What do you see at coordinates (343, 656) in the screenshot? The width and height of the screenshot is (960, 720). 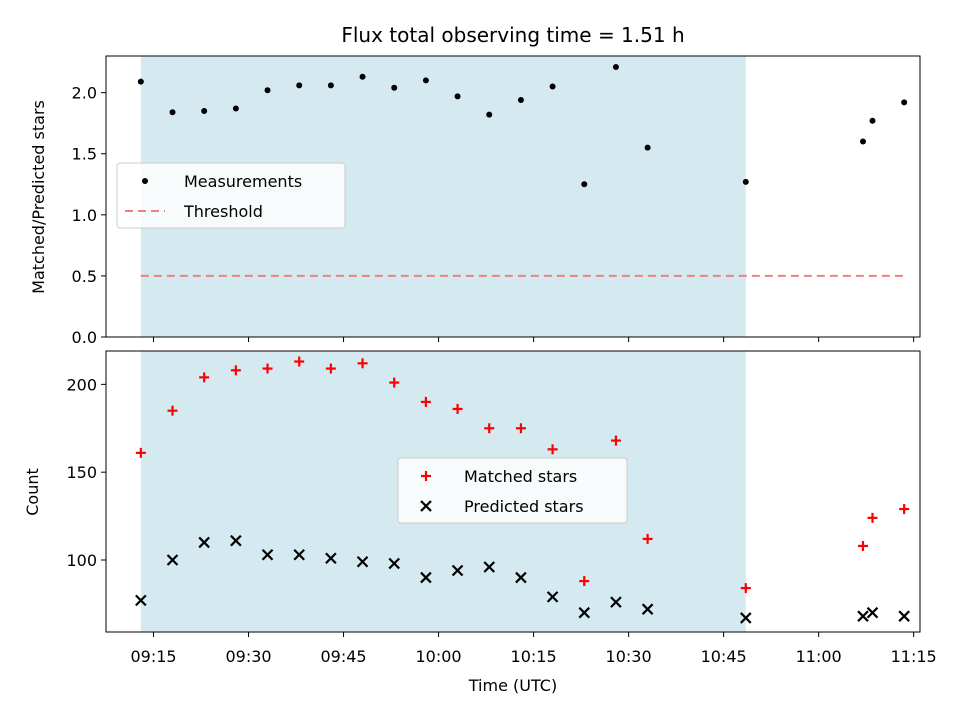 I see `x-tick-label: 09:45` at bounding box center [343, 656].